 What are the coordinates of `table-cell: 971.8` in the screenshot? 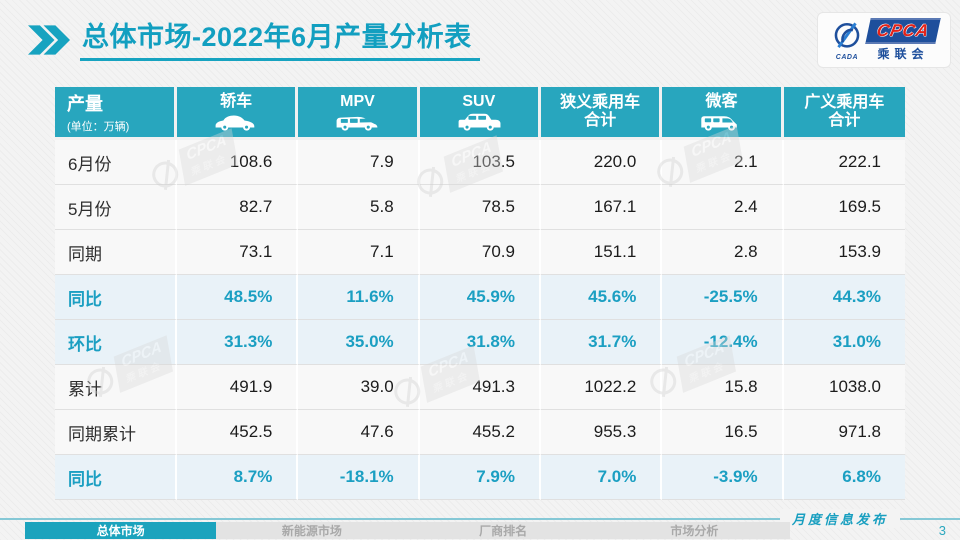 It's located at (844, 432).